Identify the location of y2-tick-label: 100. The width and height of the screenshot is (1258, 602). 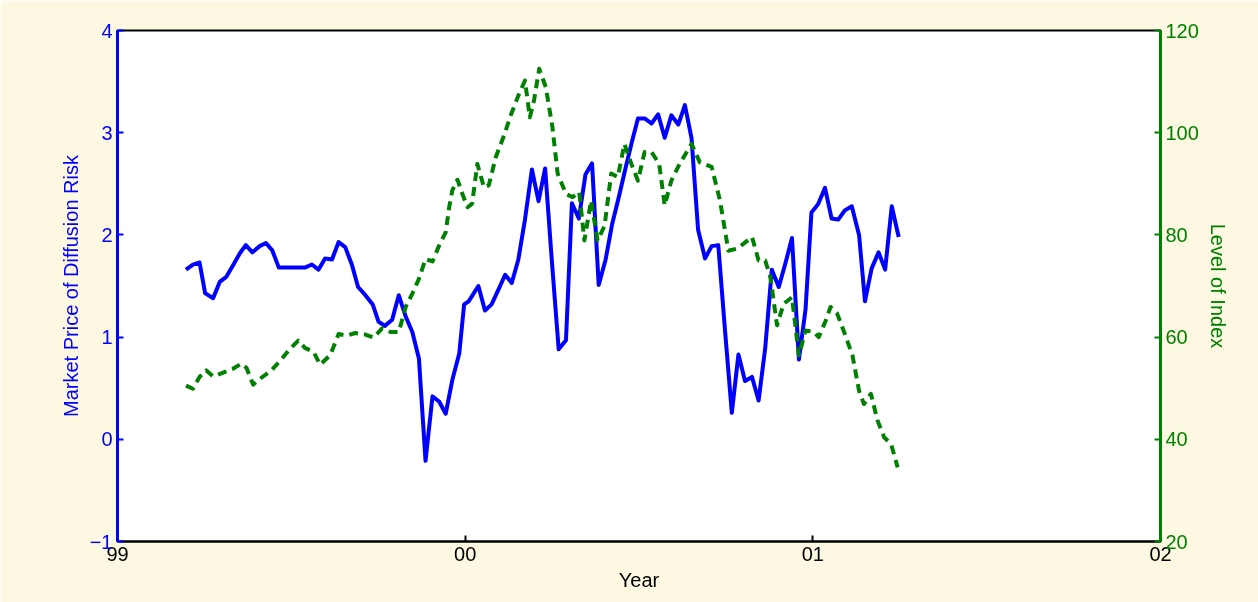
(1182, 132).